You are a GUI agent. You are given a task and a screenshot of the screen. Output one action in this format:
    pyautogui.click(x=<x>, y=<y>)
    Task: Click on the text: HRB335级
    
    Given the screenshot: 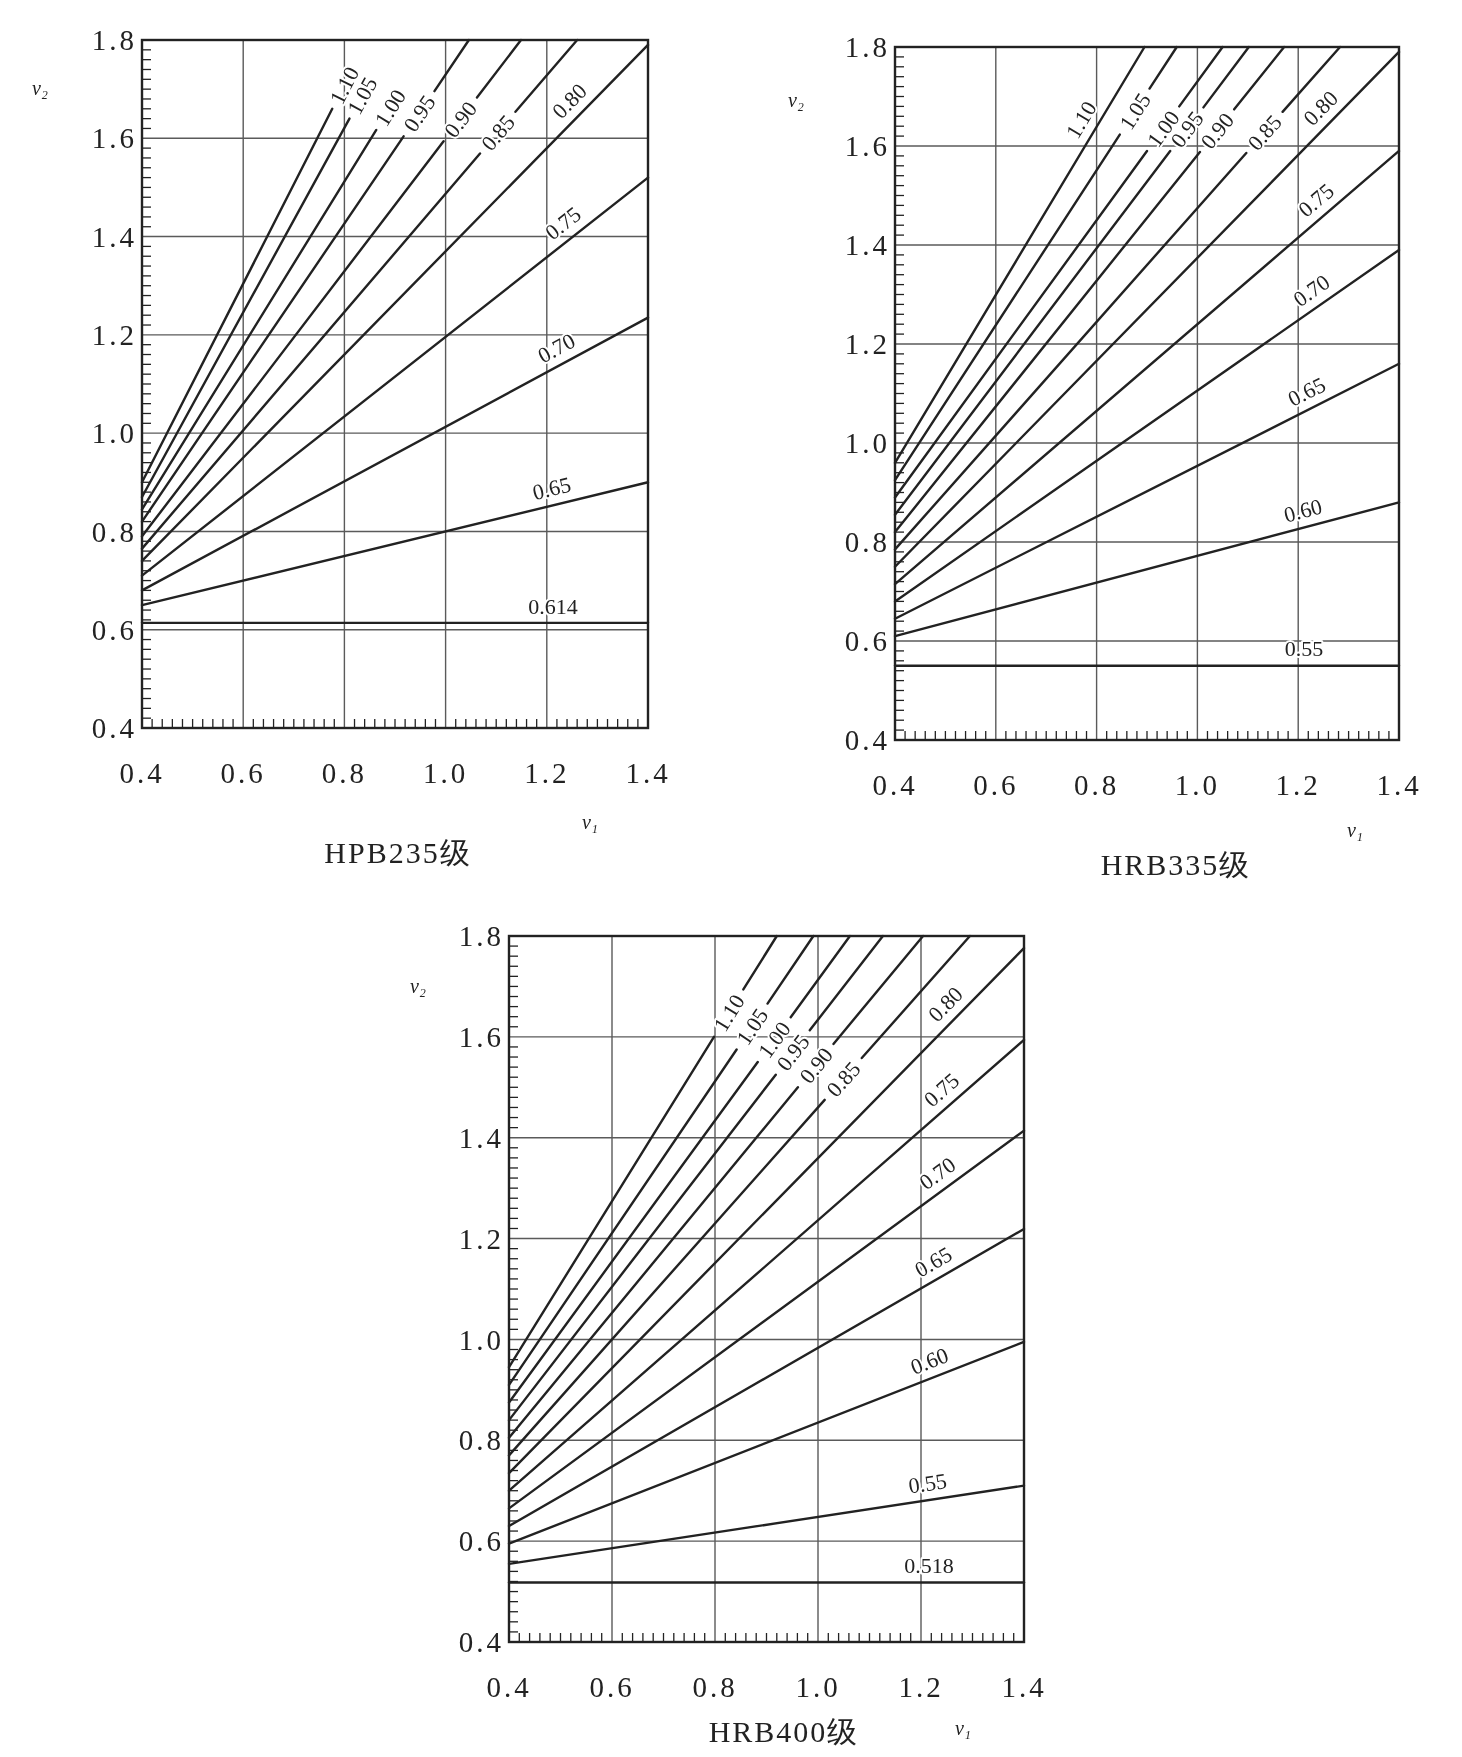 What is the action you would take?
    pyautogui.click(x=1176, y=864)
    